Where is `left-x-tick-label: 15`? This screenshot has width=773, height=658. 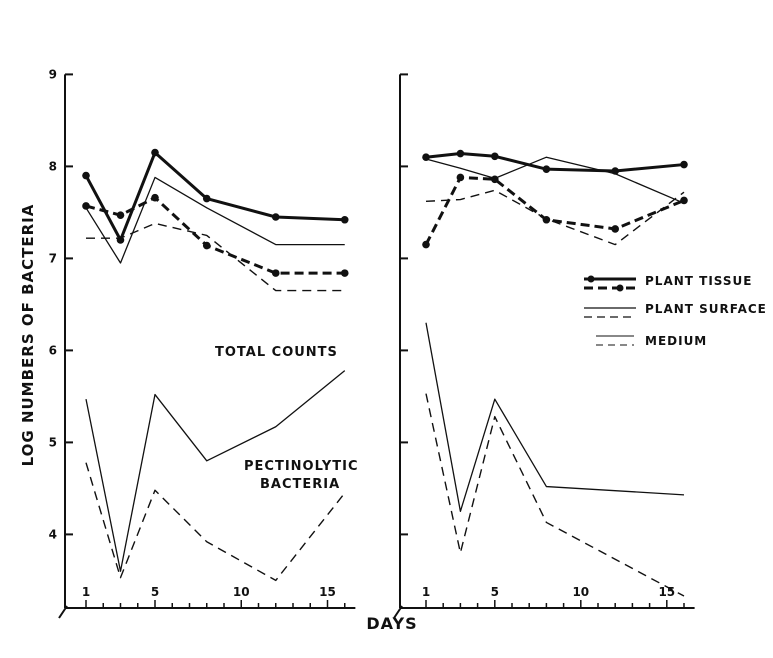 left-x-tick-label: 15 is located at coordinates (327, 592).